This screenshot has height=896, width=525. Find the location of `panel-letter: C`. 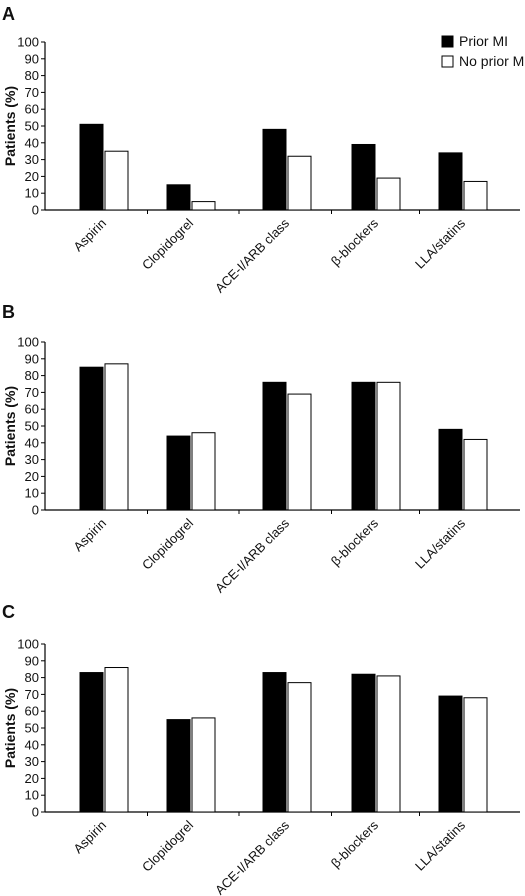

panel-letter: C is located at coordinates (8, 612).